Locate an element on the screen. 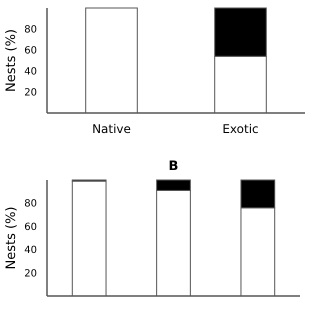  chart-title: B is located at coordinates (173, 166).